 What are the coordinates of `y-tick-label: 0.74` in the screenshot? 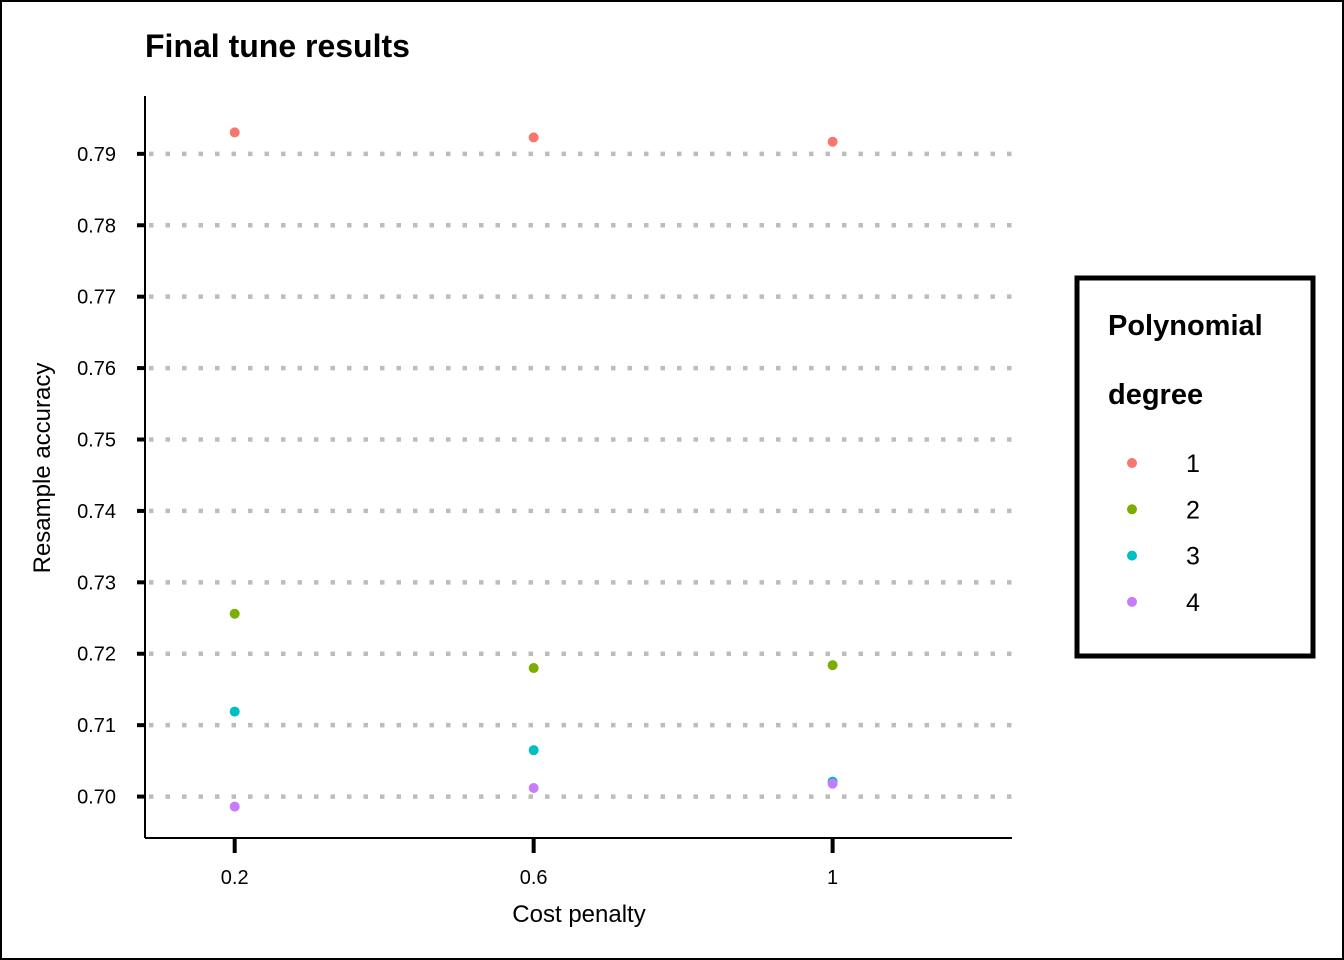 It's located at (96, 512).